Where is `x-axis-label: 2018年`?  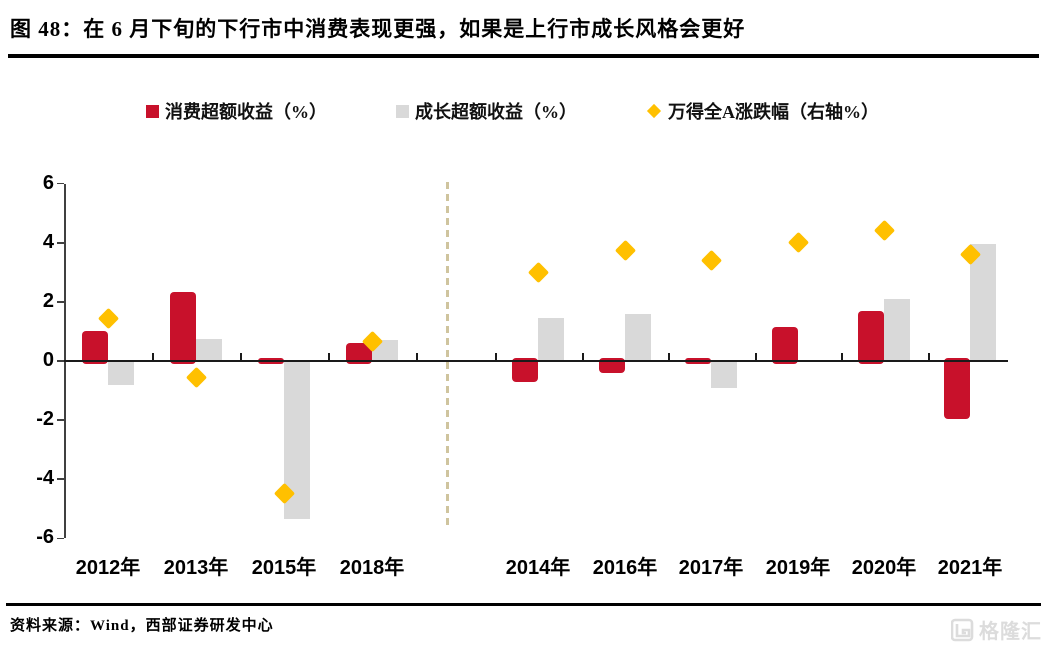
x-axis-label: 2018年 is located at coordinates (372, 568).